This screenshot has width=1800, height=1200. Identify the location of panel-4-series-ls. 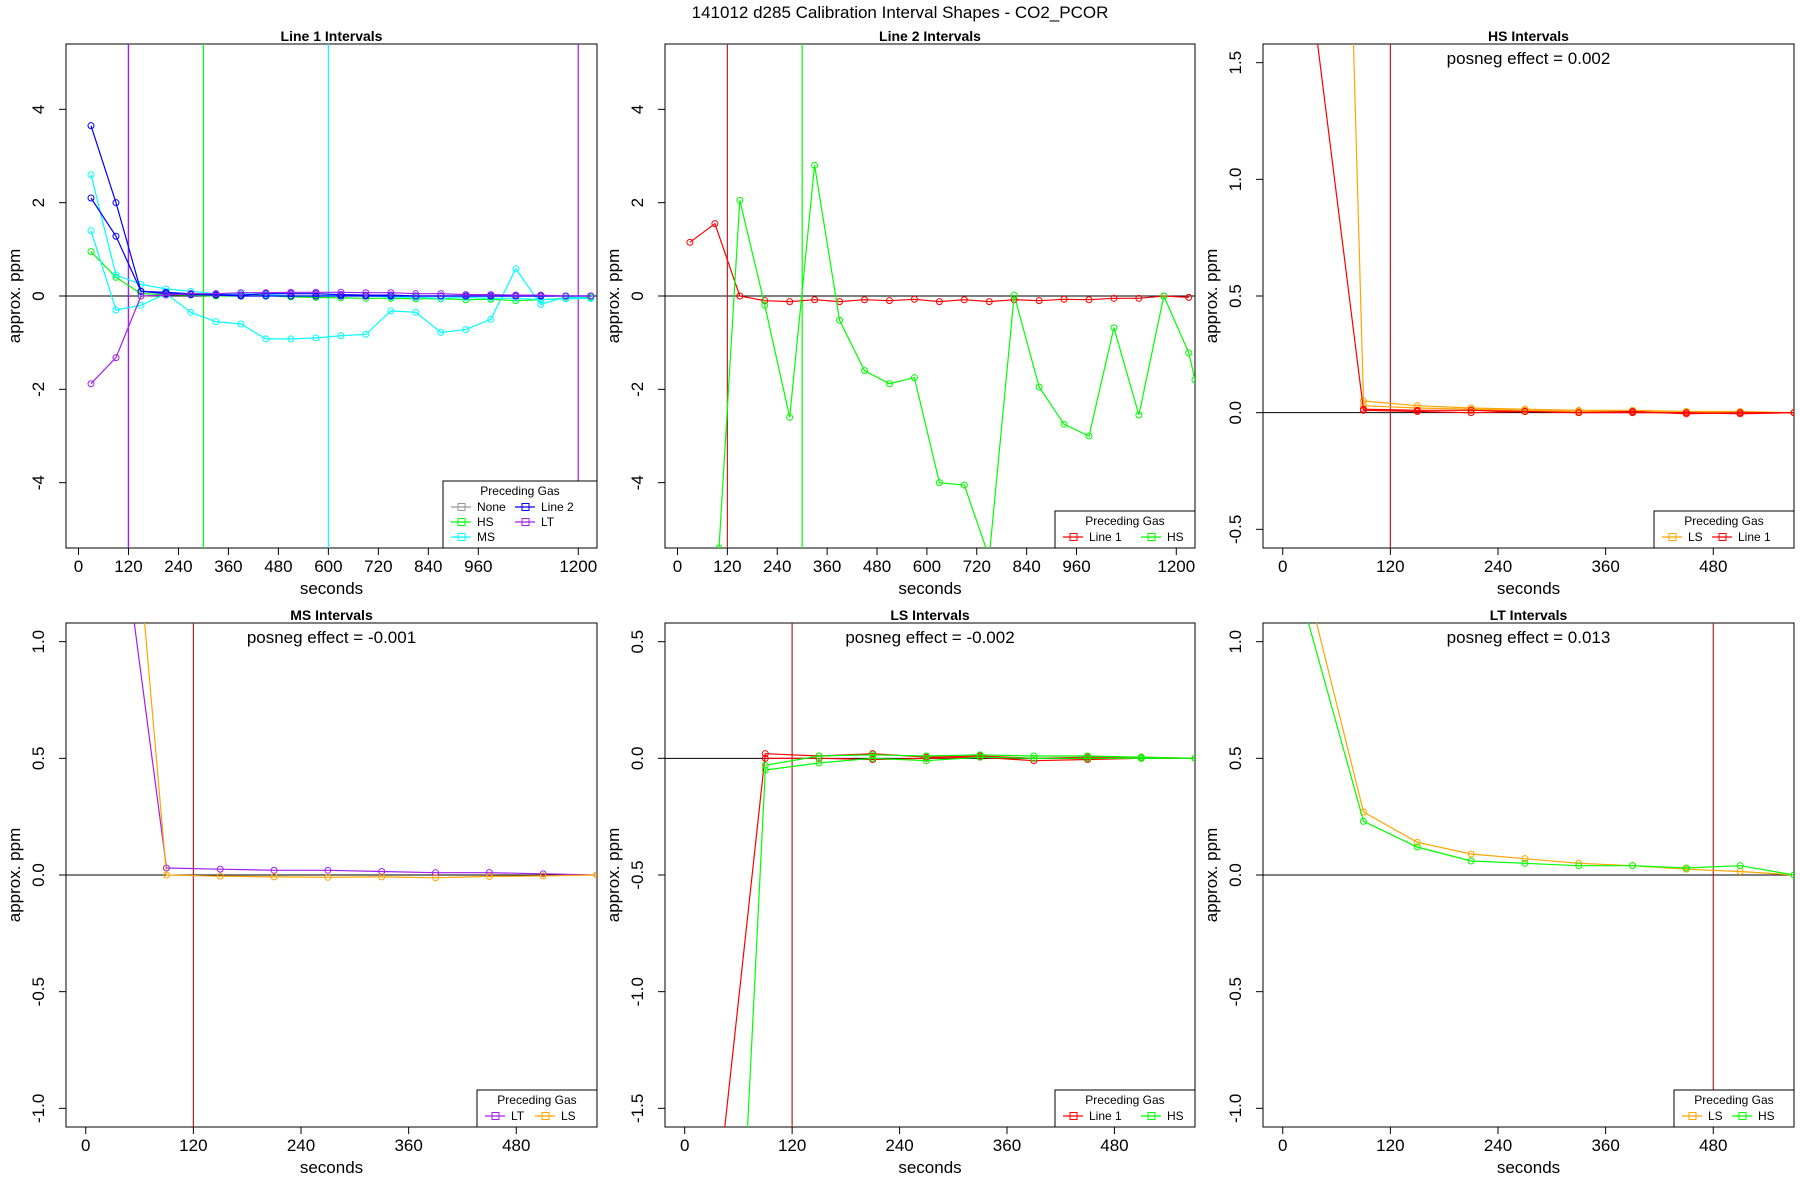
(370, 752).